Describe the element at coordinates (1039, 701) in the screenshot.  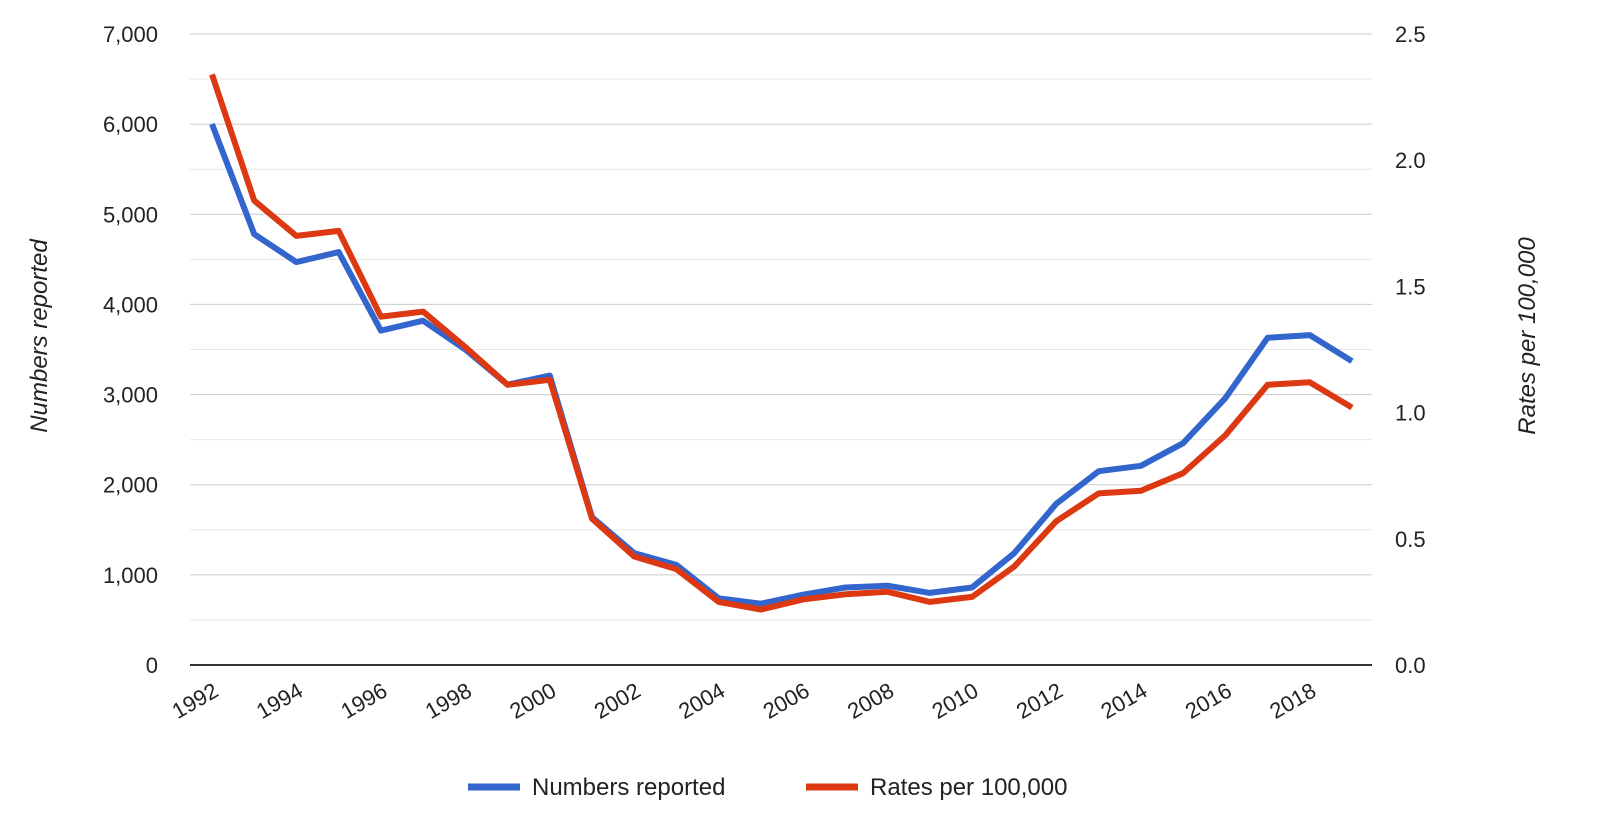
I see `x-tick-label: 2012` at that location.